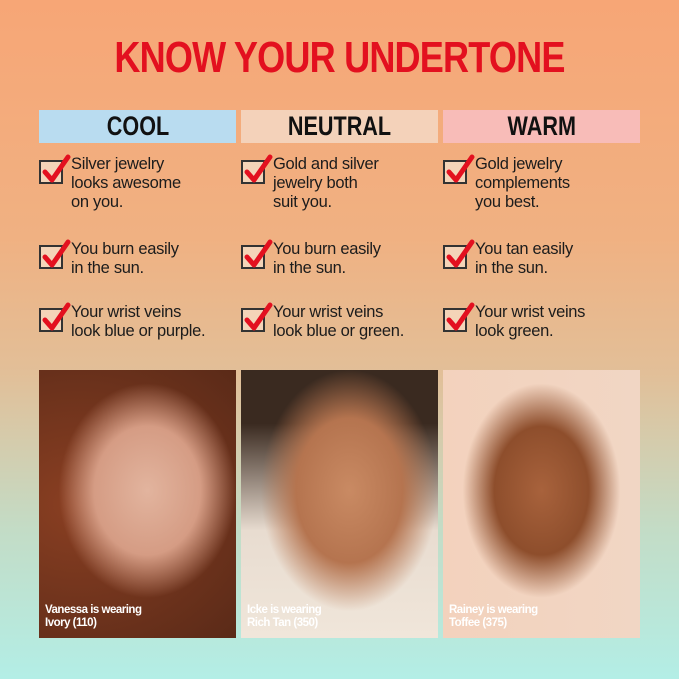  Describe the element at coordinates (93, 616) in the screenshot. I see `photo-caption: Vanessa is wearing Ivory (110)` at that location.